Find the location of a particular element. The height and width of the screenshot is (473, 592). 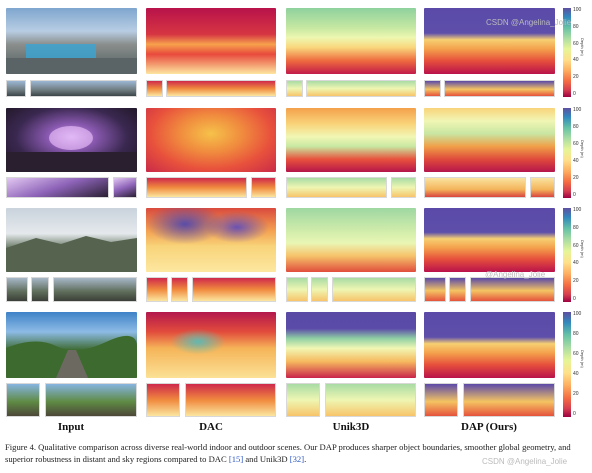

row3-unik3d-crop-c is located at coordinates (374, 289).